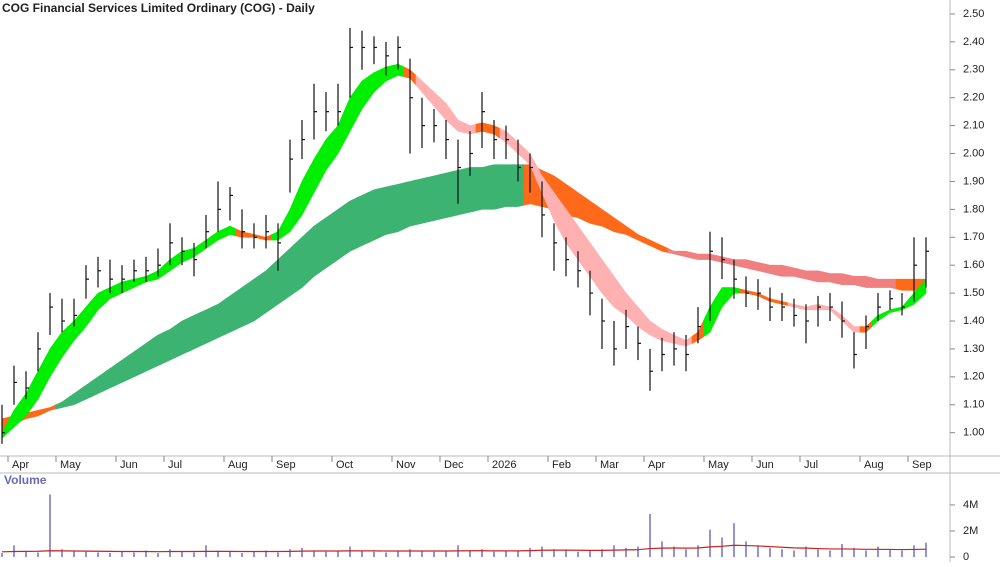  Describe the element at coordinates (973, 42) in the screenshot. I see `y-tick-label: 2.40` at that location.